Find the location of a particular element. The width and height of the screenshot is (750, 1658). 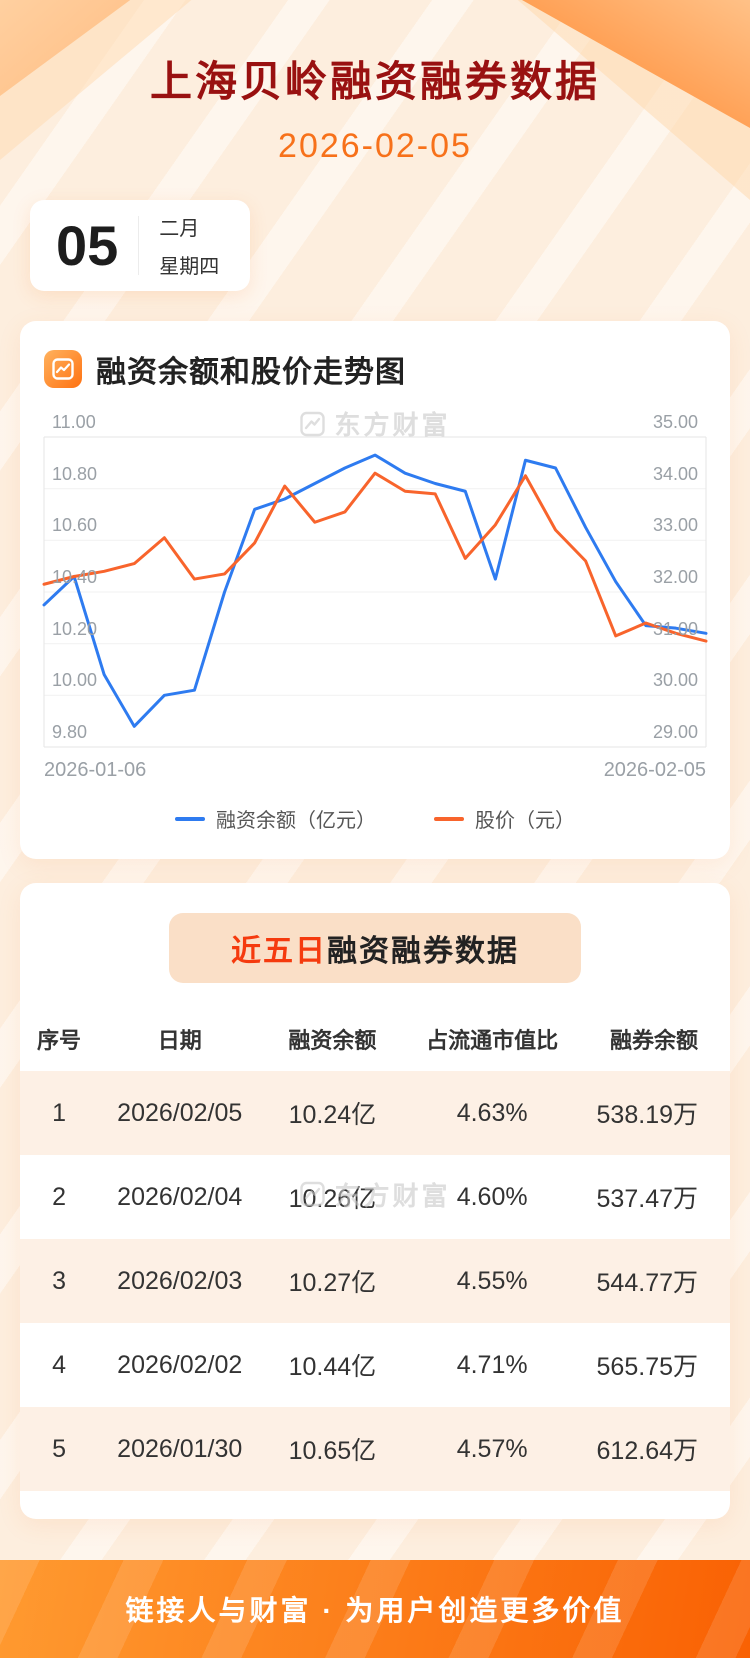

chart-section-title: 融资余额和股价走势图 is located at coordinates (251, 372).